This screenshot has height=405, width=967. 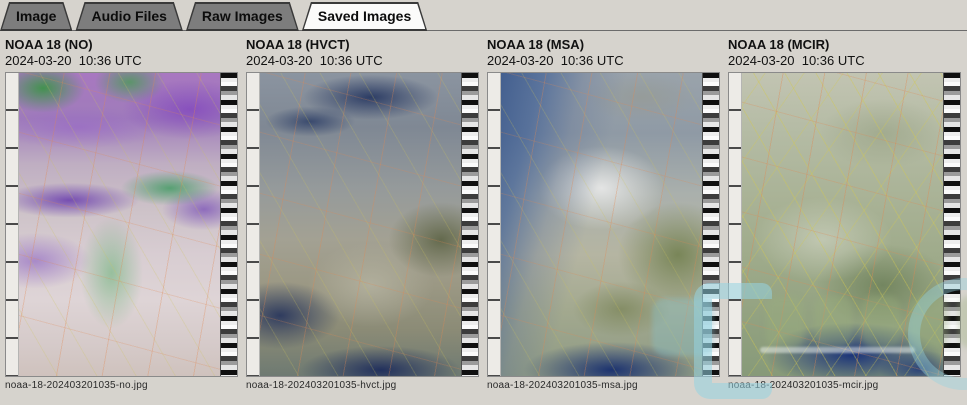 What do you see at coordinates (49, 44) in the screenshot?
I see `panel-title: NOAA 18 (NO)` at bounding box center [49, 44].